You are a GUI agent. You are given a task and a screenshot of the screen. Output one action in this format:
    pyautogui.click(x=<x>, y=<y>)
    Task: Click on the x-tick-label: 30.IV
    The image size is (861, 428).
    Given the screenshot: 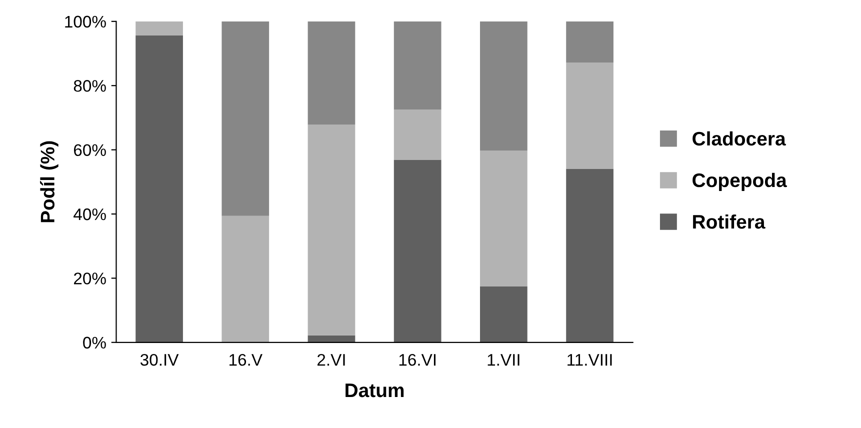 What is the action you would take?
    pyautogui.click(x=159, y=360)
    